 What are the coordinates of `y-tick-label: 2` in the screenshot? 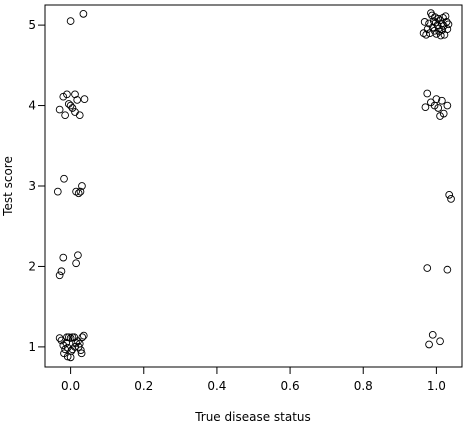 It's located at (32, 266).